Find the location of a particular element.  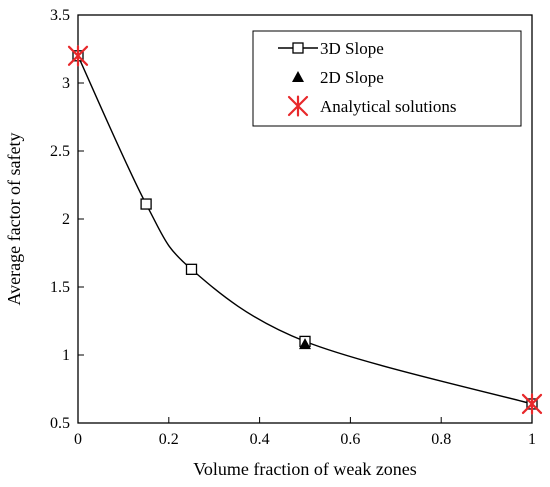

y-tick-label: 2.5 is located at coordinates (60, 151).